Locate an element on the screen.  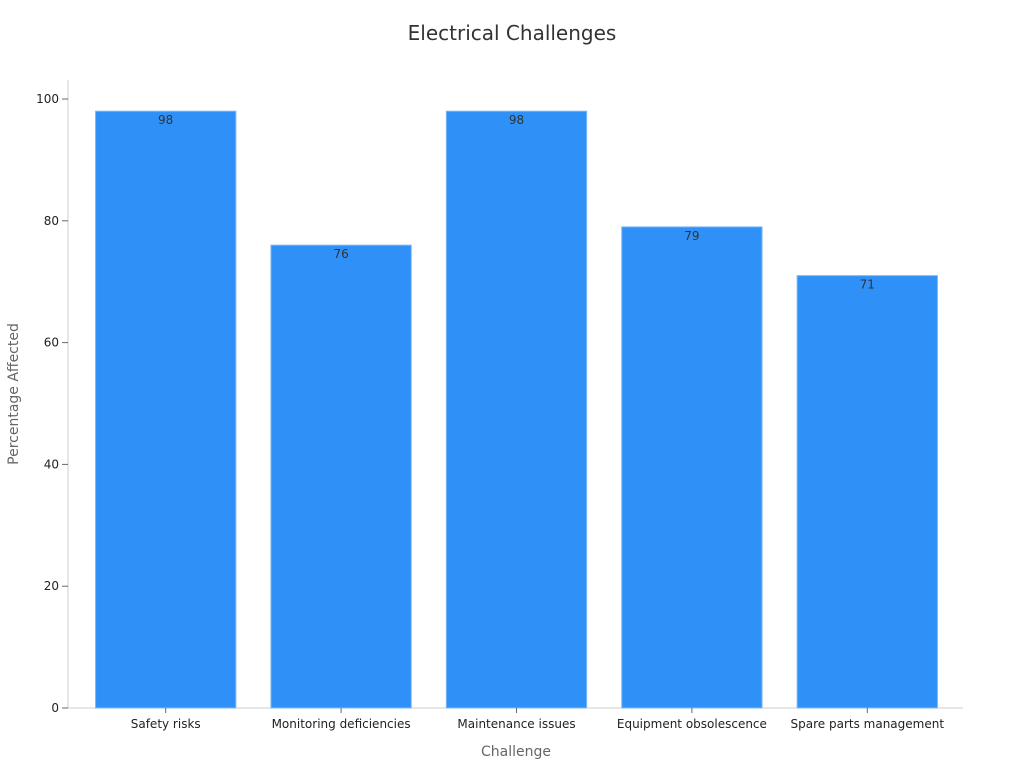
x-axis-label: Challenge is located at coordinates (516, 752).